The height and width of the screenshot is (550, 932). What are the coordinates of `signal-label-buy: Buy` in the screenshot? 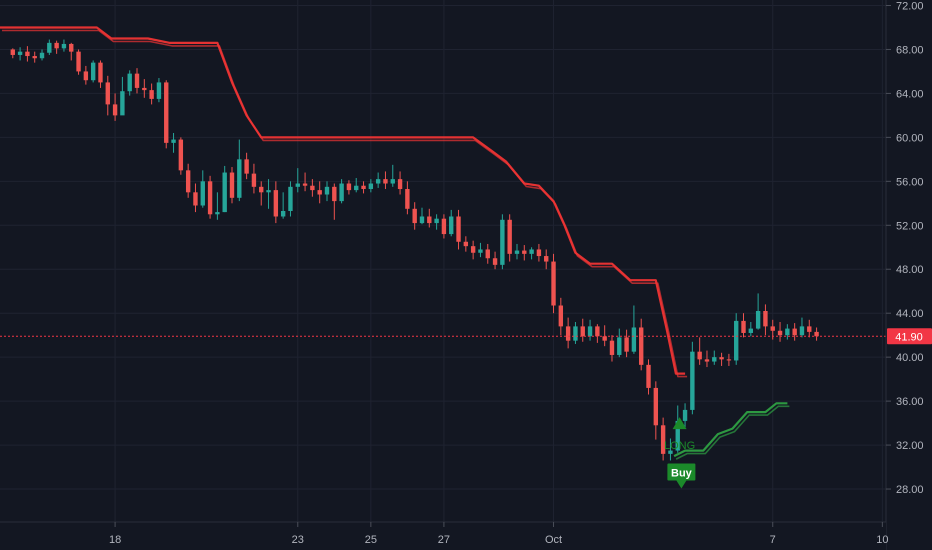 It's located at (682, 474).